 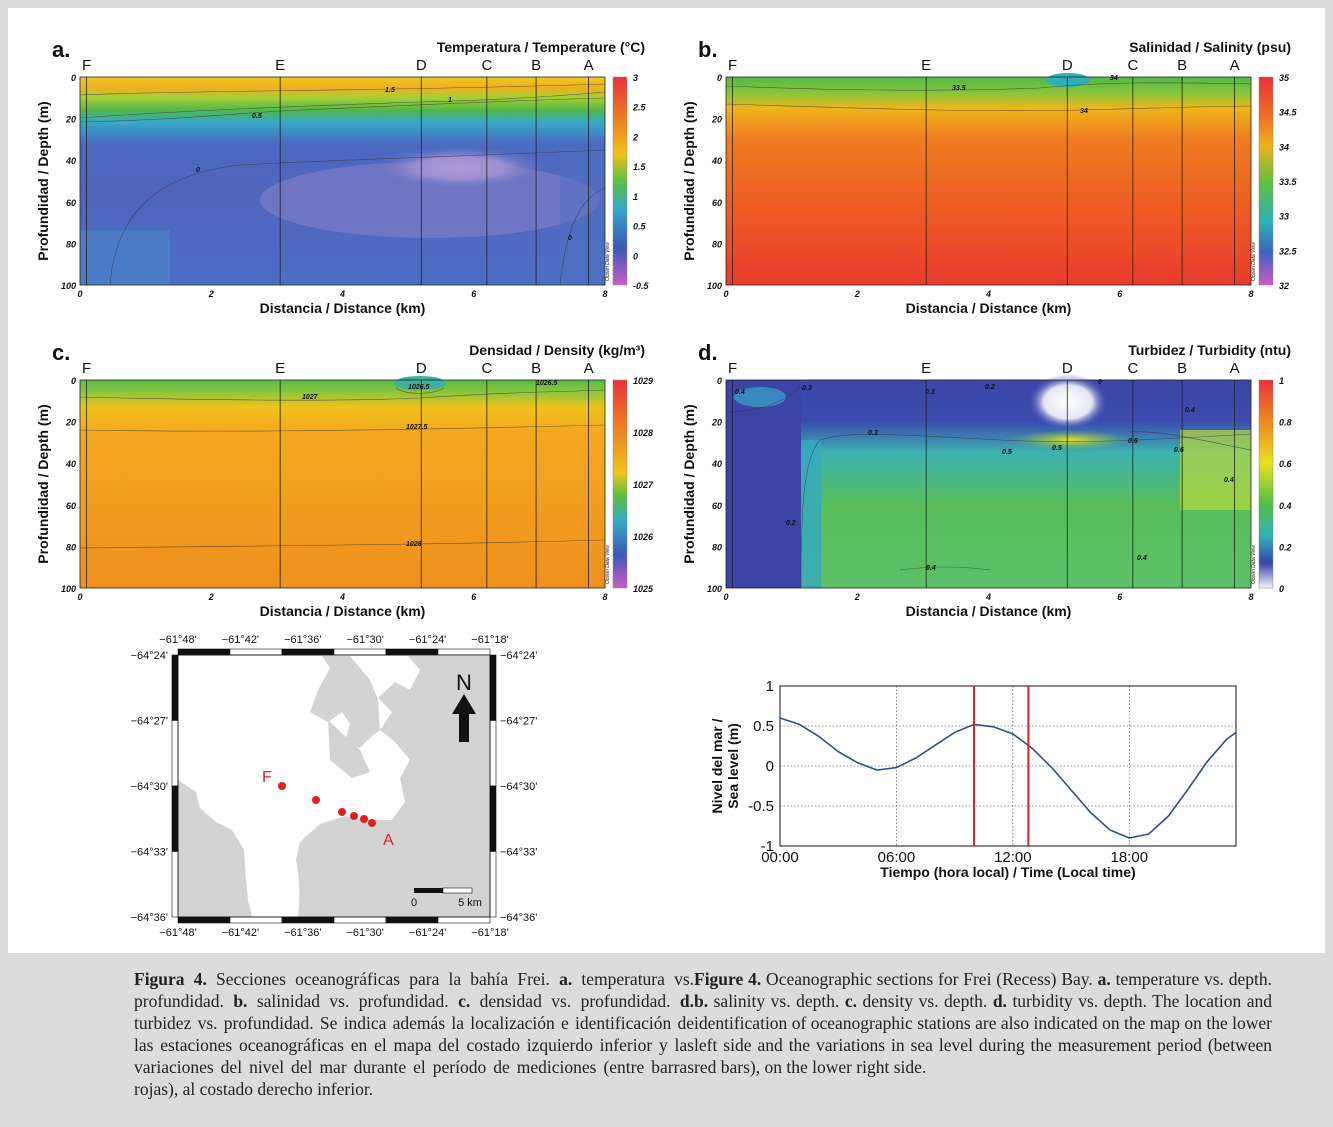 What do you see at coordinates (177, 933) in the screenshot?
I see `map-lon-label-bottom: −61°48'` at bounding box center [177, 933].